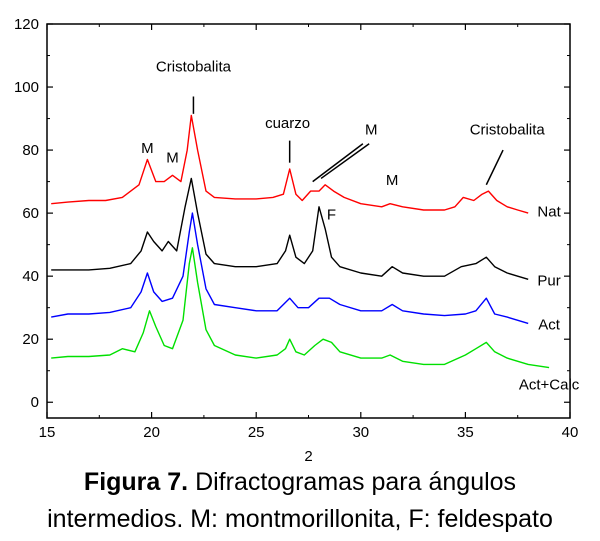 This screenshot has height=541, width=600. Describe the element at coordinates (356, 482) in the screenshot. I see `caption-text-1: Difractogramas para ángulos` at that location.